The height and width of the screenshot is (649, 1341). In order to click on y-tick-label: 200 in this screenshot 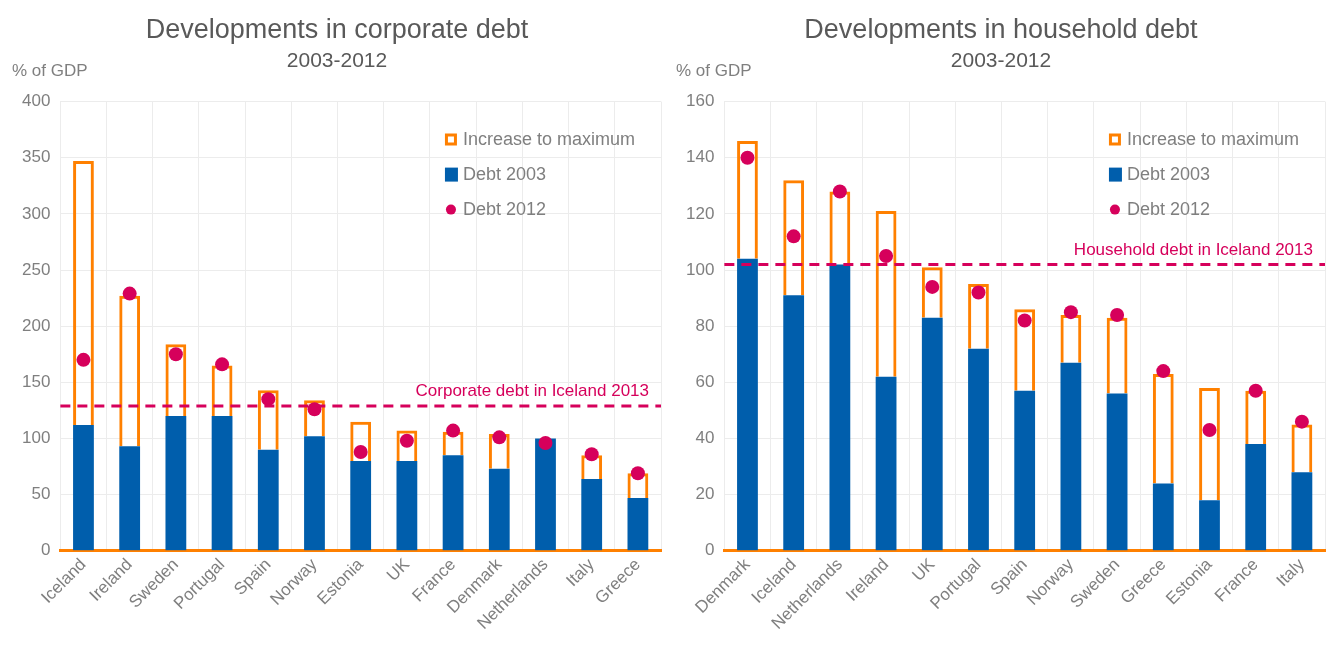, I will do `click(36, 325)`.